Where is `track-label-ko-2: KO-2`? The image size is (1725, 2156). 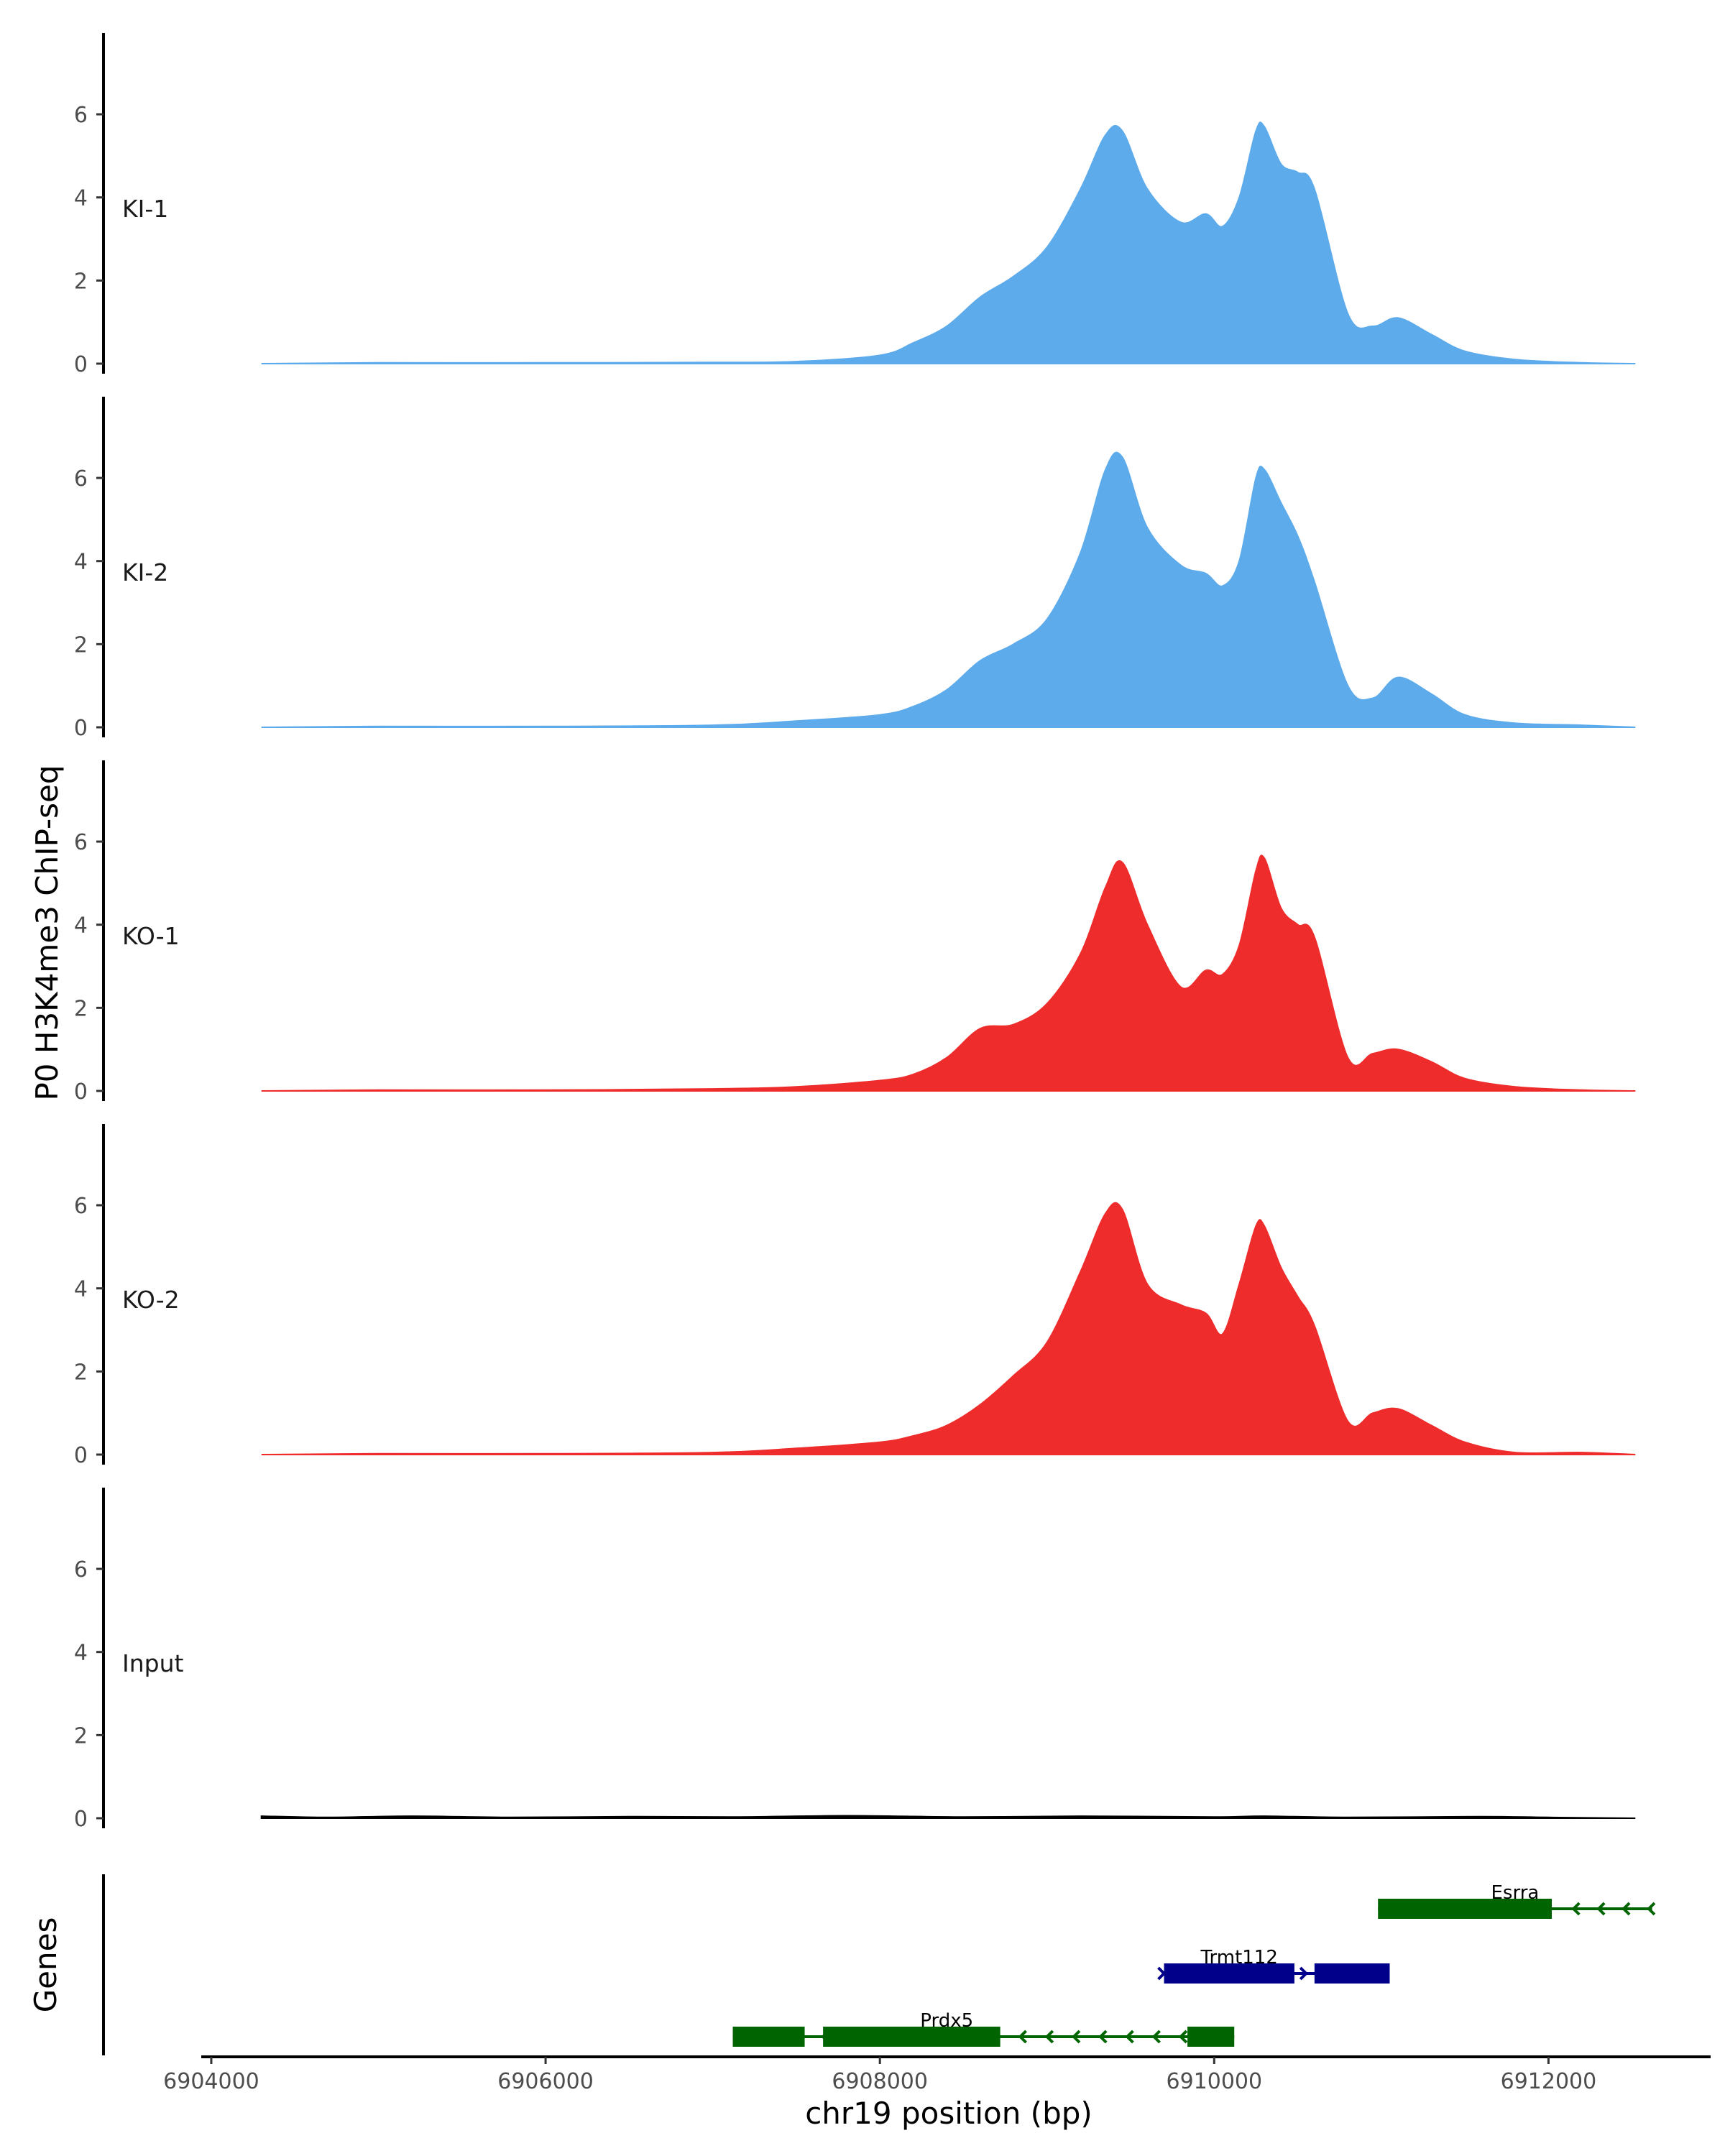
track-label-ko-2: KO-2 is located at coordinates (151, 1300).